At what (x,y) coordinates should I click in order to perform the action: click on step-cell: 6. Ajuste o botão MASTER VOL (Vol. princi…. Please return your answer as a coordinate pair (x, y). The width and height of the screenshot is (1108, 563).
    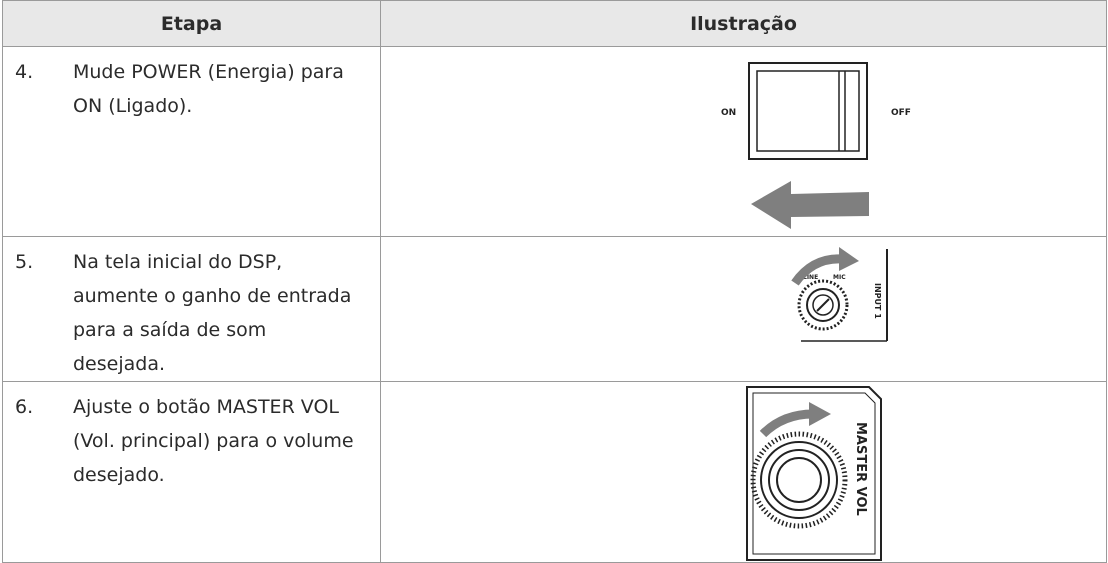
    Looking at the image, I should click on (191, 472).